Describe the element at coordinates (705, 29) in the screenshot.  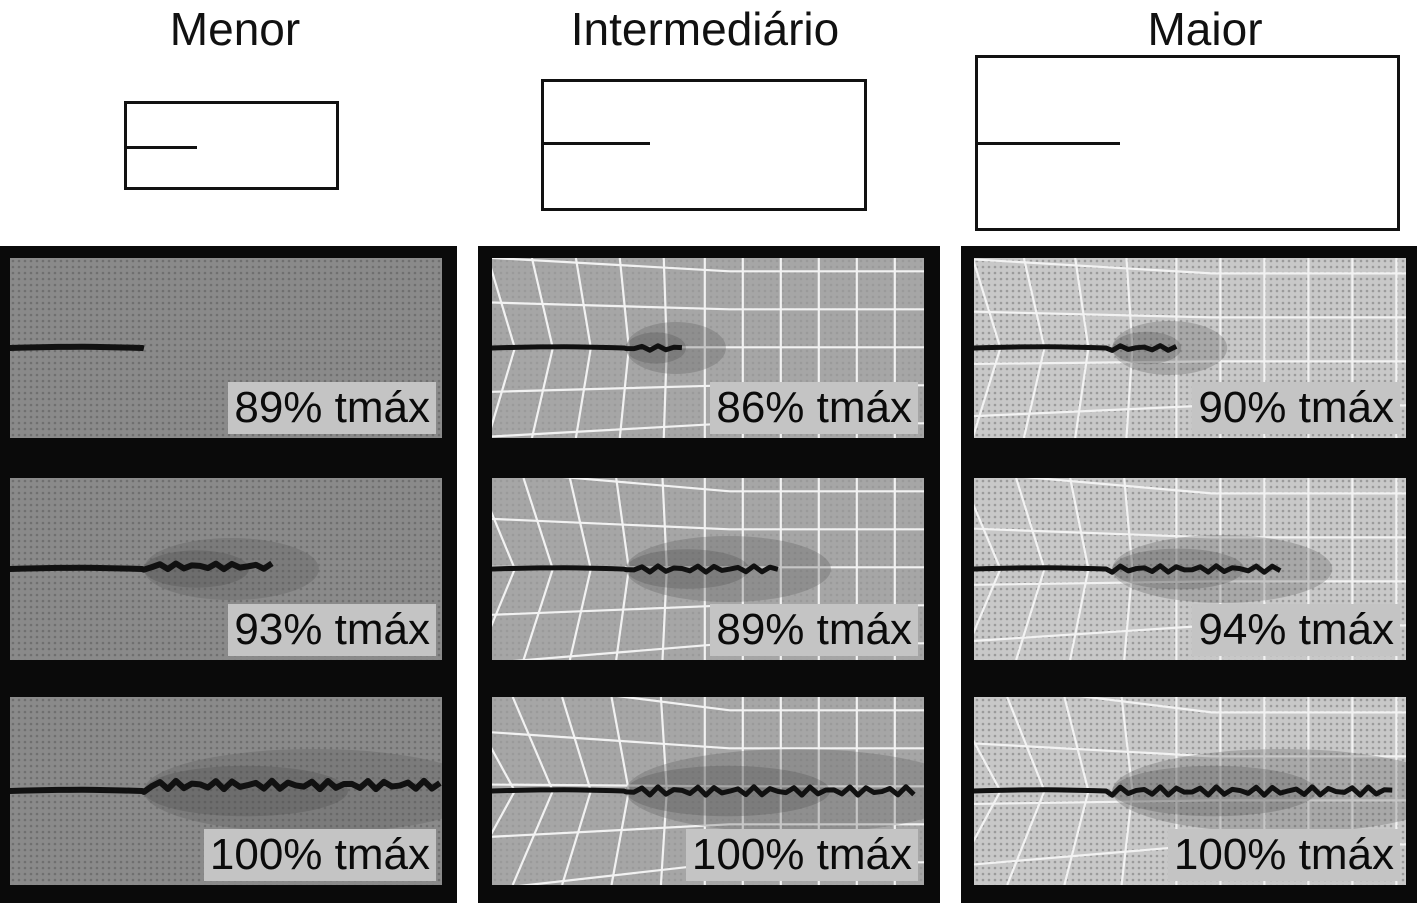
I see `column-title-intermediario: Intermediário` at that location.